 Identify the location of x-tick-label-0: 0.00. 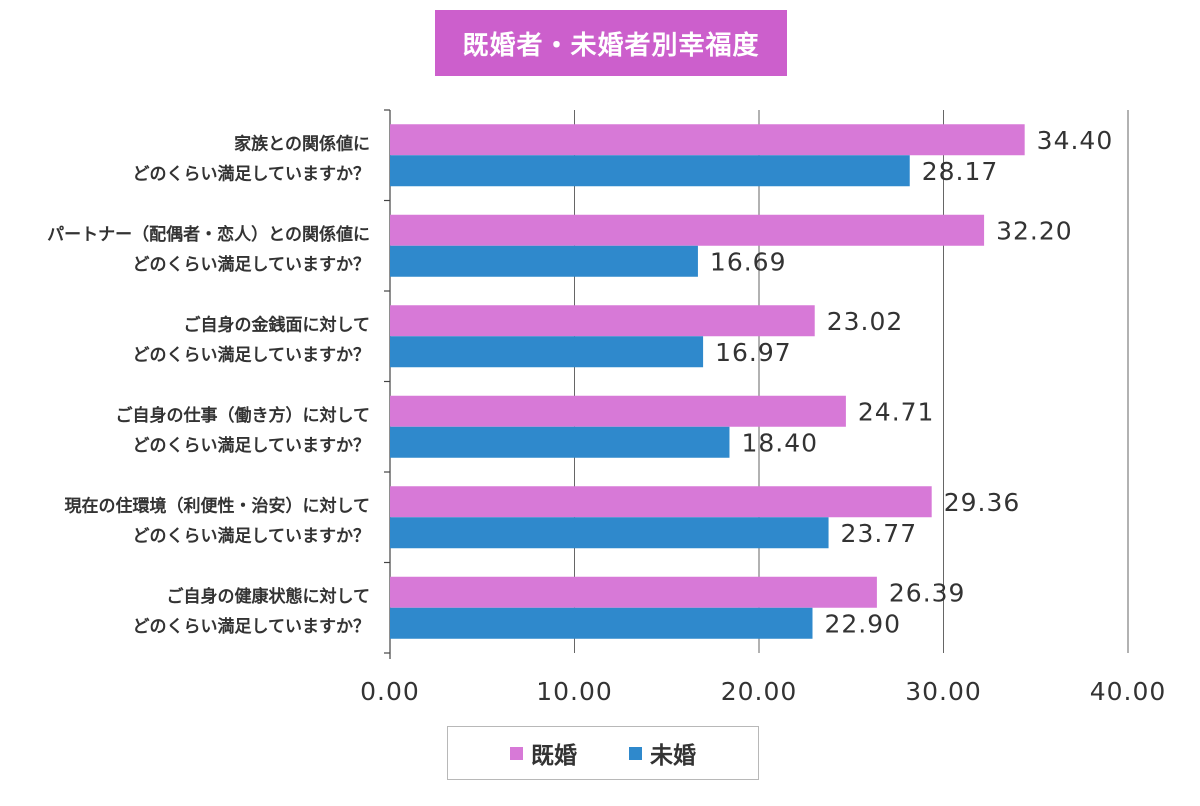
(390, 691).